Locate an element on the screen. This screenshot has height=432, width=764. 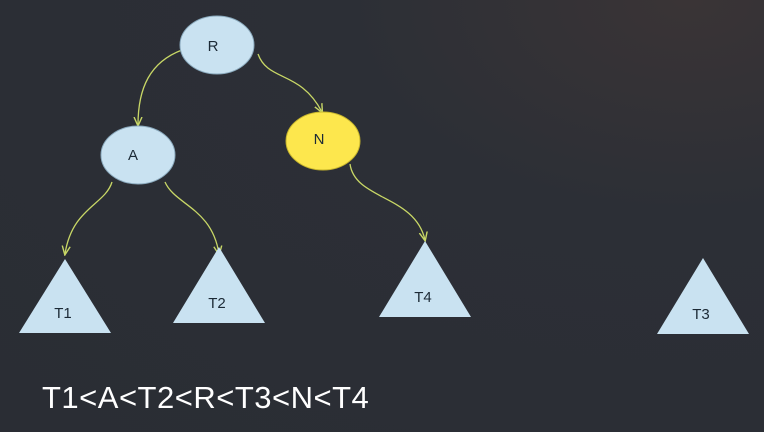
node-a-shape is located at coordinates (138, 155).